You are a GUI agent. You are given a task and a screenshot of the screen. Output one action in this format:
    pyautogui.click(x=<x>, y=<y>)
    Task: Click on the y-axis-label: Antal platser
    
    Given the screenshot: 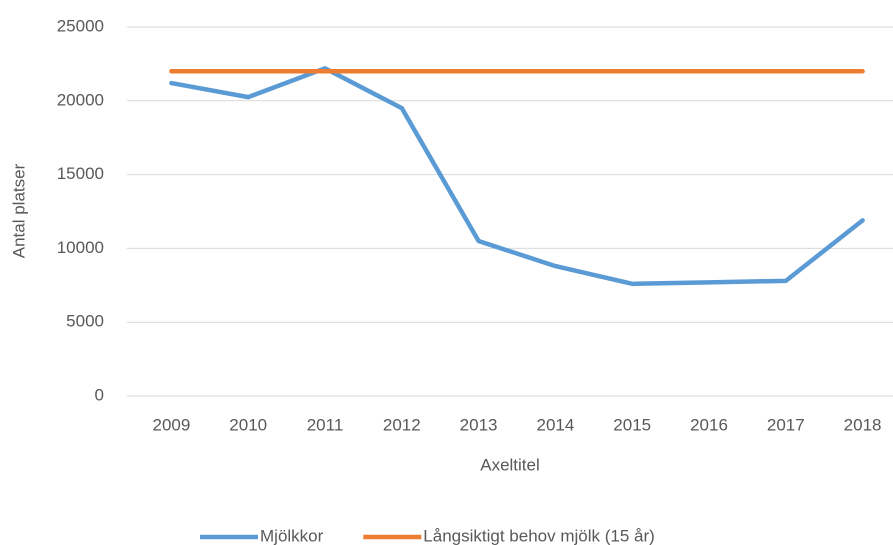 What is the action you would take?
    pyautogui.click(x=18, y=210)
    